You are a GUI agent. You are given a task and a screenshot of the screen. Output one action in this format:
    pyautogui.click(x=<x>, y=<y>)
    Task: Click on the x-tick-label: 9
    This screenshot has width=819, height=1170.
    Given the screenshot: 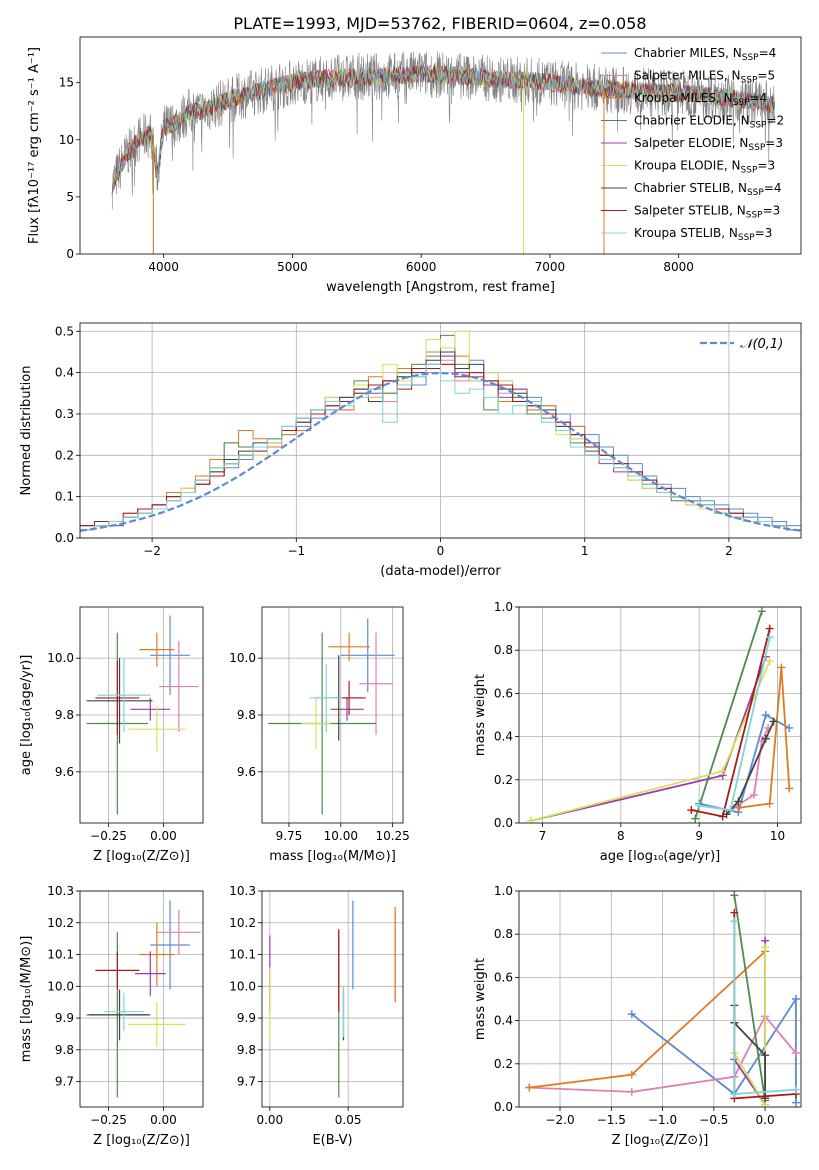 What is the action you would take?
    pyautogui.click(x=699, y=836)
    